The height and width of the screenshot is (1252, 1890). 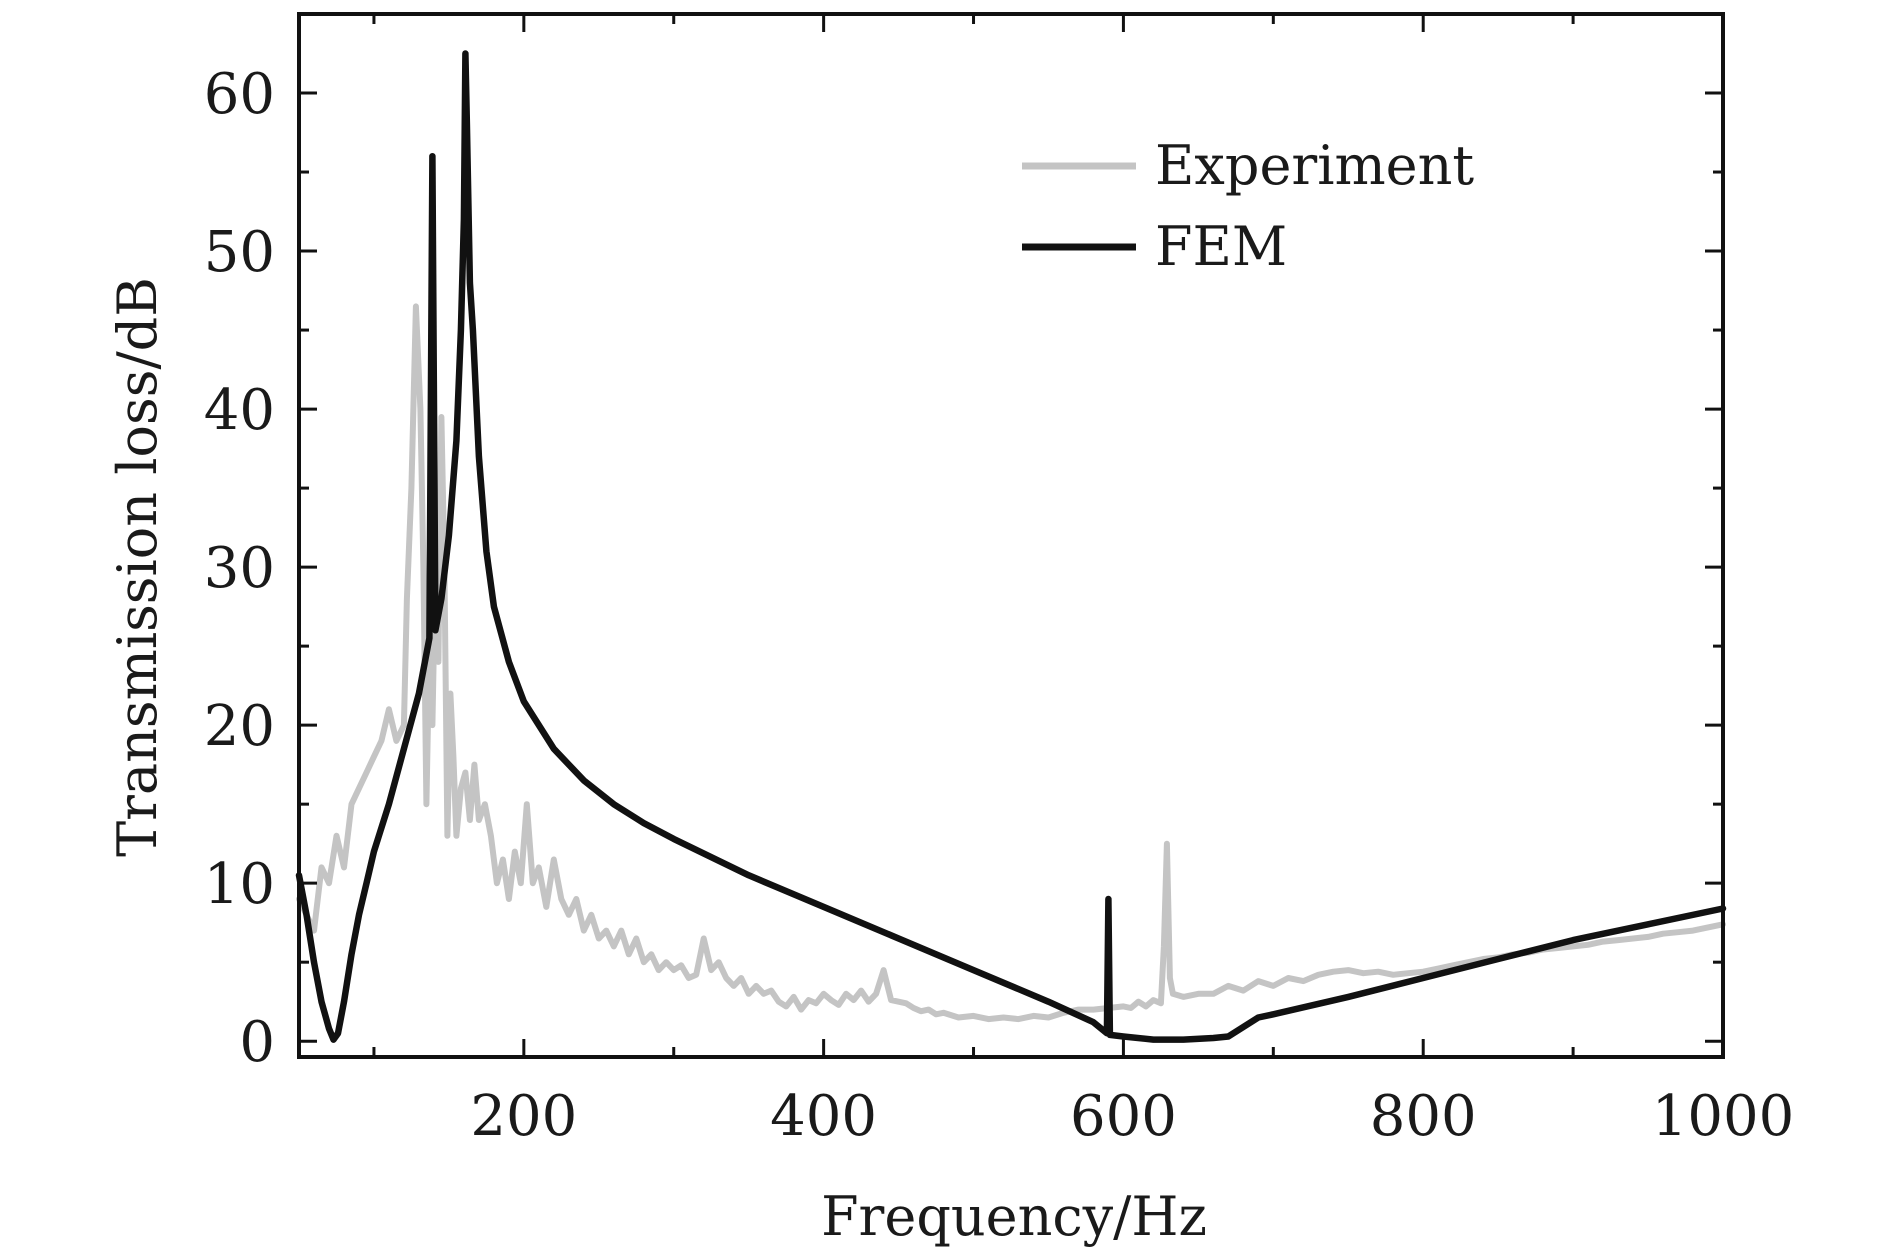 What do you see at coordinates (239, 568) in the screenshot?
I see `y-tick-label-30: 30` at bounding box center [239, 568].